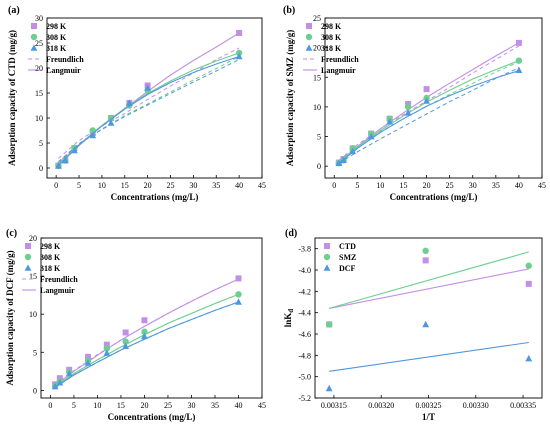 The height and width of the screenshot is (432, 550). I want to click on legend: CTD SMZ DCF, so click(339, 257).